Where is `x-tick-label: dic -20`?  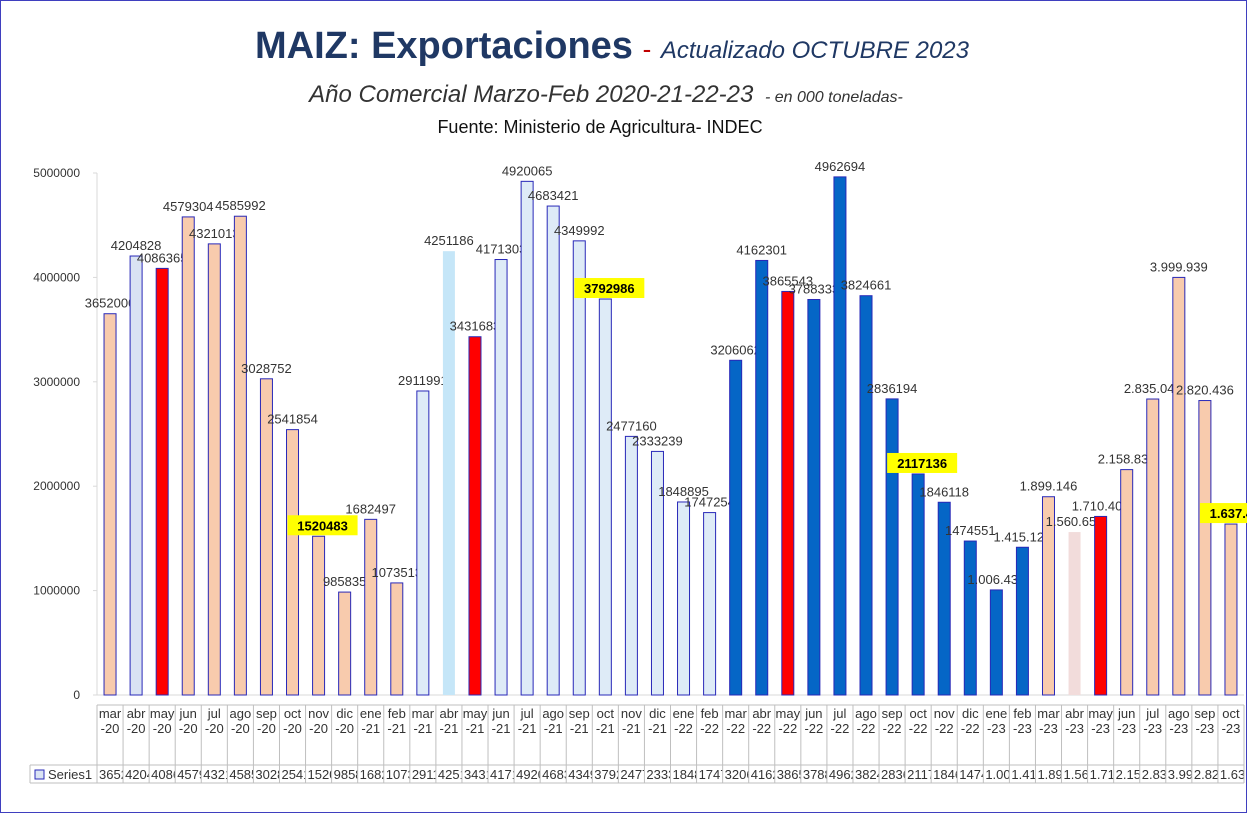 x-tick-label: dic -20 is located at coordinates (344, 721).